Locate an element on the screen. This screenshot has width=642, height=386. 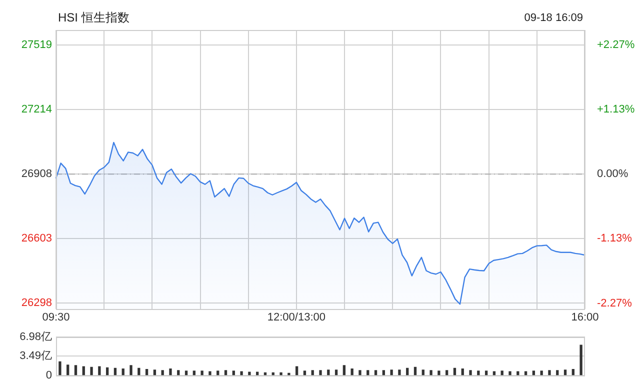
y2-tick-label: 0.00% is located at coordinates (612, 174).